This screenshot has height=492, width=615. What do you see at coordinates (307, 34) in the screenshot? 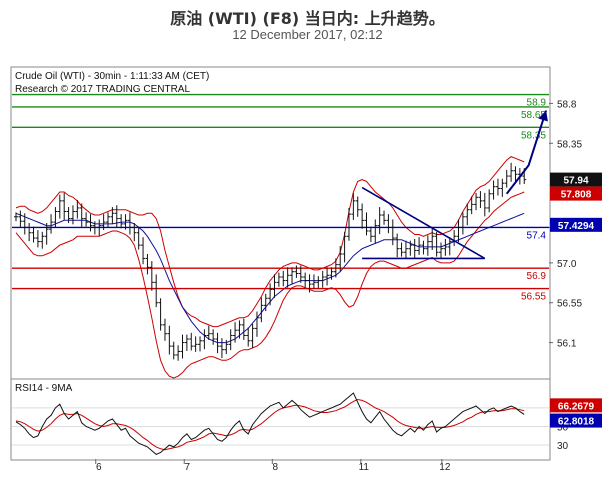
I see `chart-subtitle: 12 December 2017, 02:12` at bounding box center [307, 34].